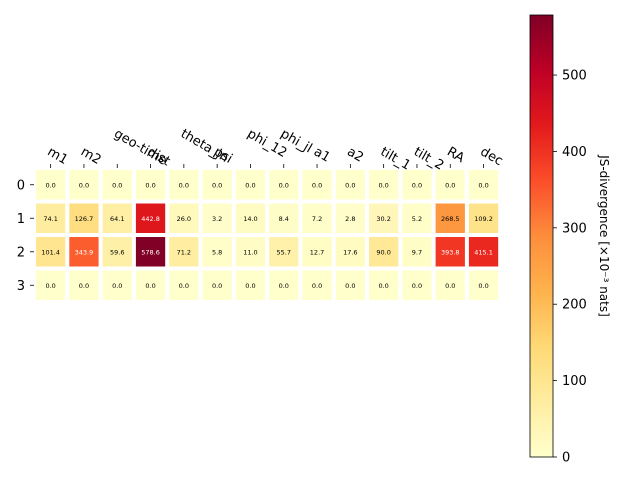 The height and width of the screenshot is (480, 640). What do you see at coordinates (574, 381) in the screenshot?
I see `colorbar-tick-label: 100` at bounding box center [574, 381].